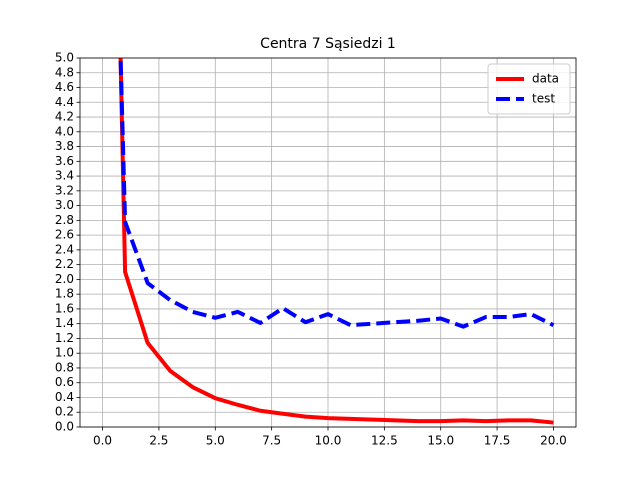 This screenshot has height=480, width=640. What do you see at coordinates (64, 117) in the screenshot?
I see `y-tick-label: 4.2` at bounding box center [64, 117].